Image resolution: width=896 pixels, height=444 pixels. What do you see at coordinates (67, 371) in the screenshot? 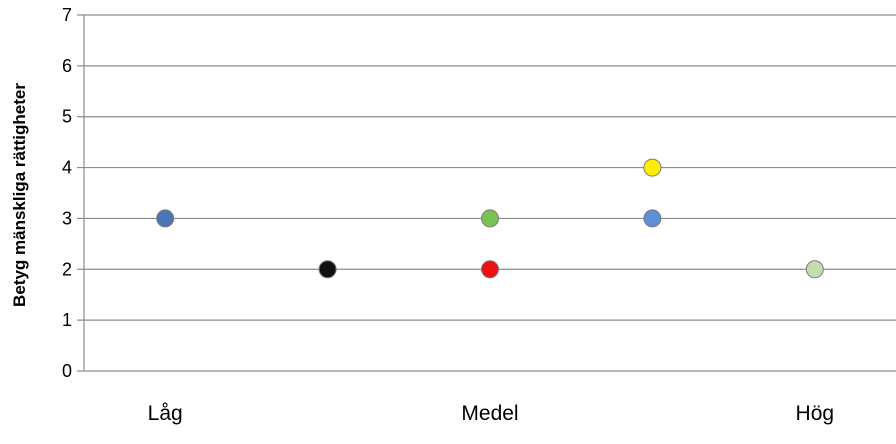
I see `y-tick-label-0: 0` at bounding box center [67, 371].